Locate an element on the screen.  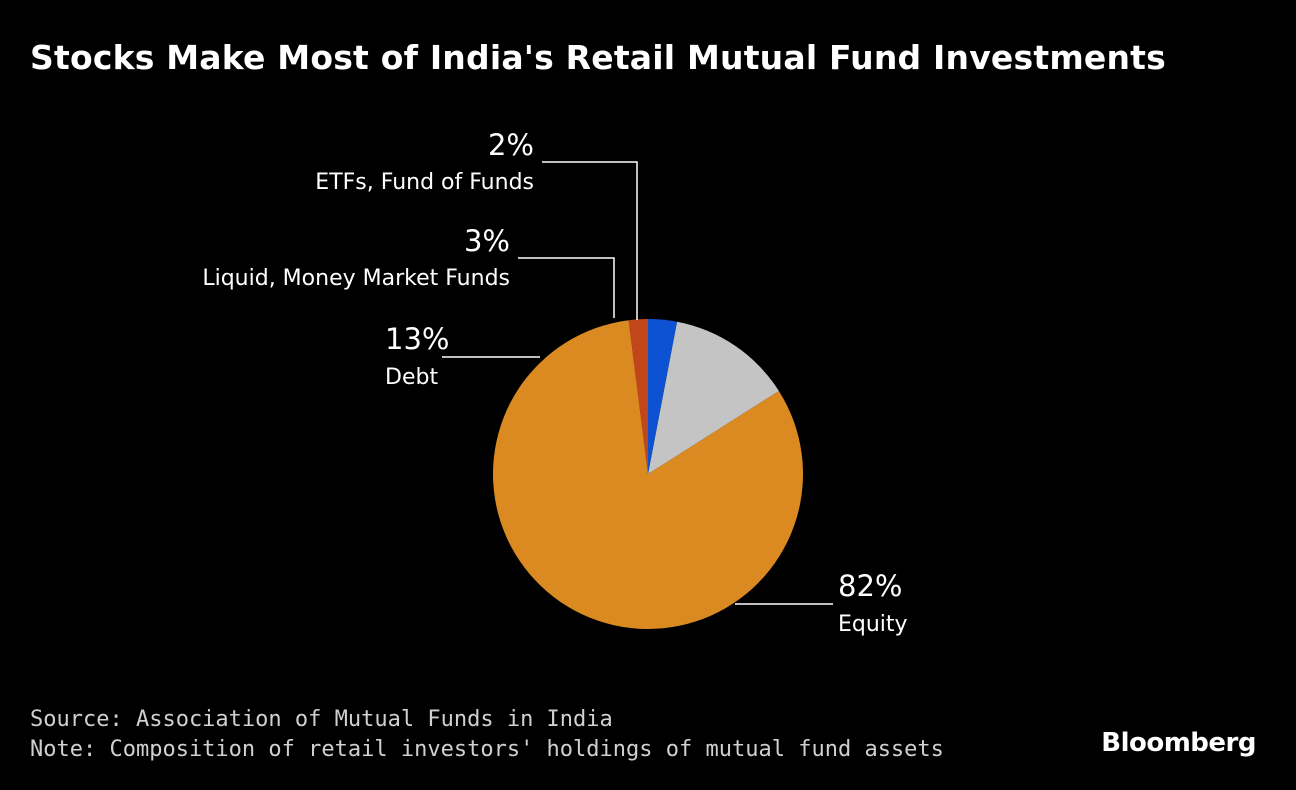
slice-category-label: Equity is located at coordinates (873, 624).